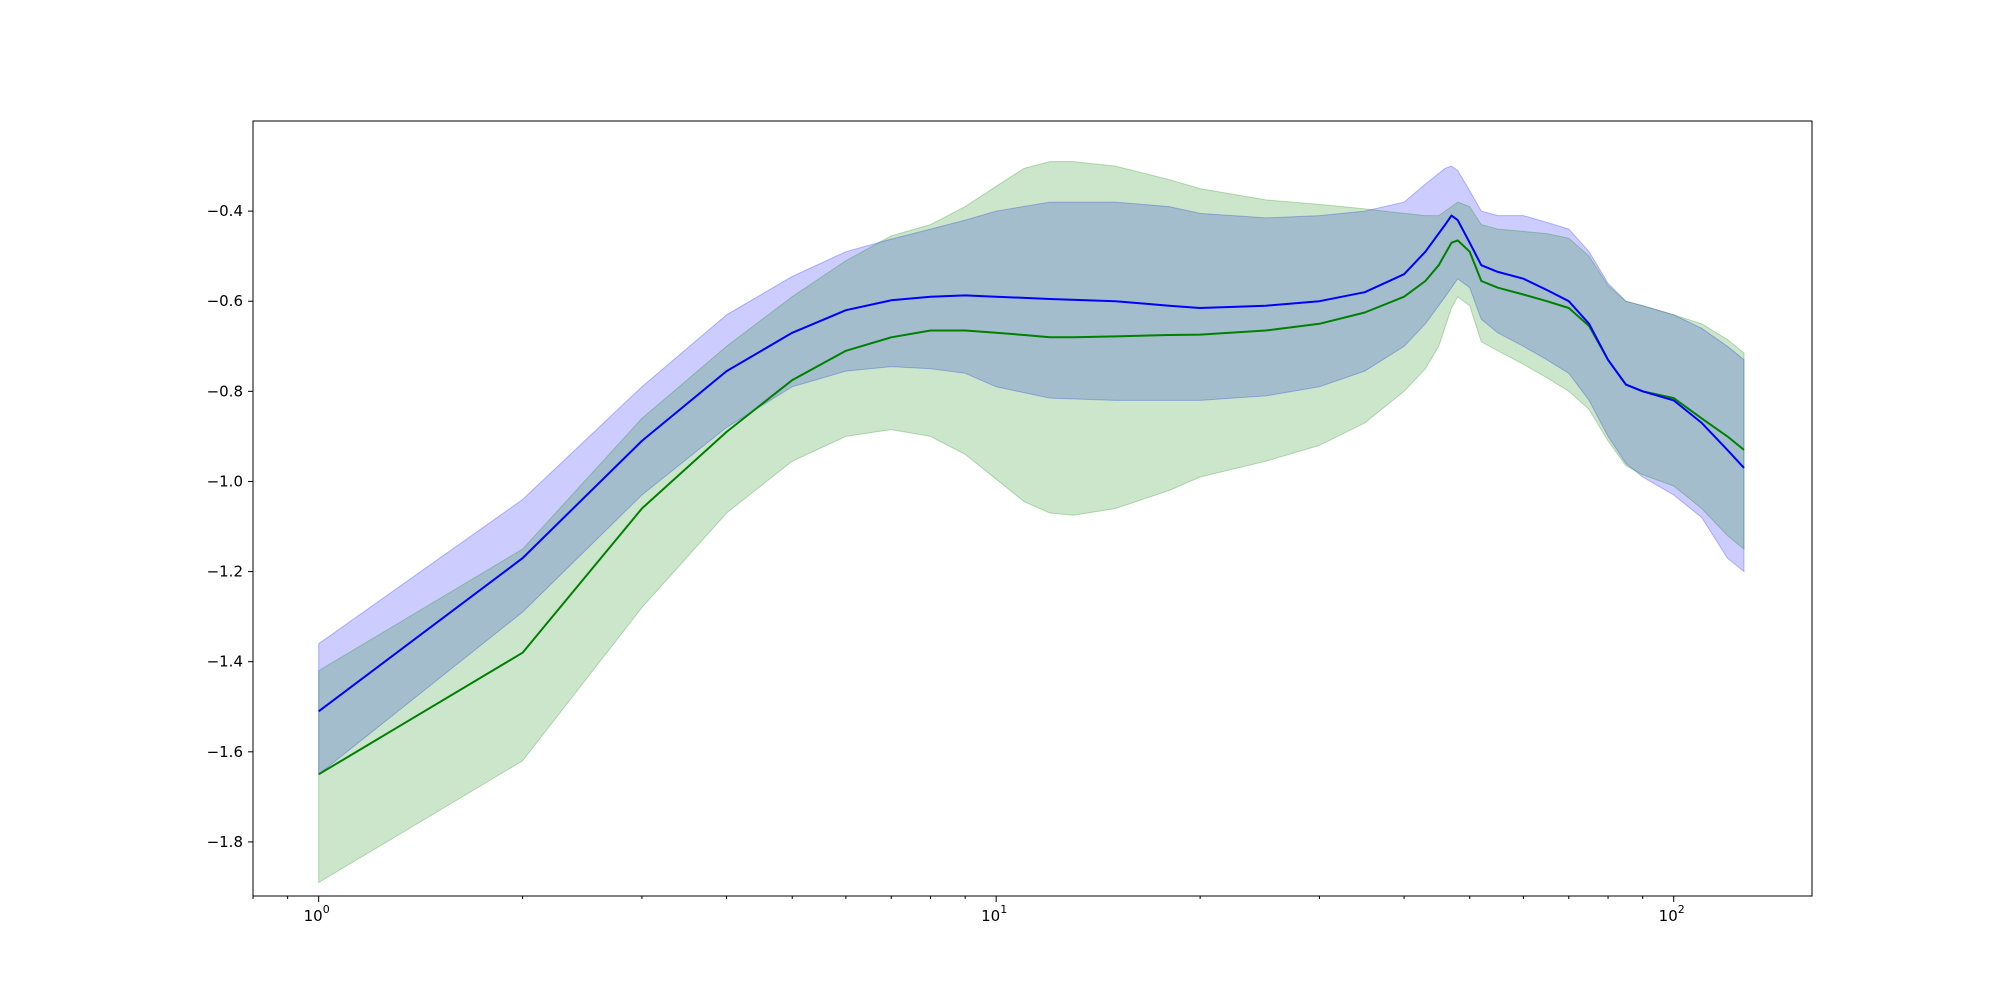 The width and height of the screenshot is (2000, 1000). I want to click on y-tick-label: −1.8, so click(225, 842).